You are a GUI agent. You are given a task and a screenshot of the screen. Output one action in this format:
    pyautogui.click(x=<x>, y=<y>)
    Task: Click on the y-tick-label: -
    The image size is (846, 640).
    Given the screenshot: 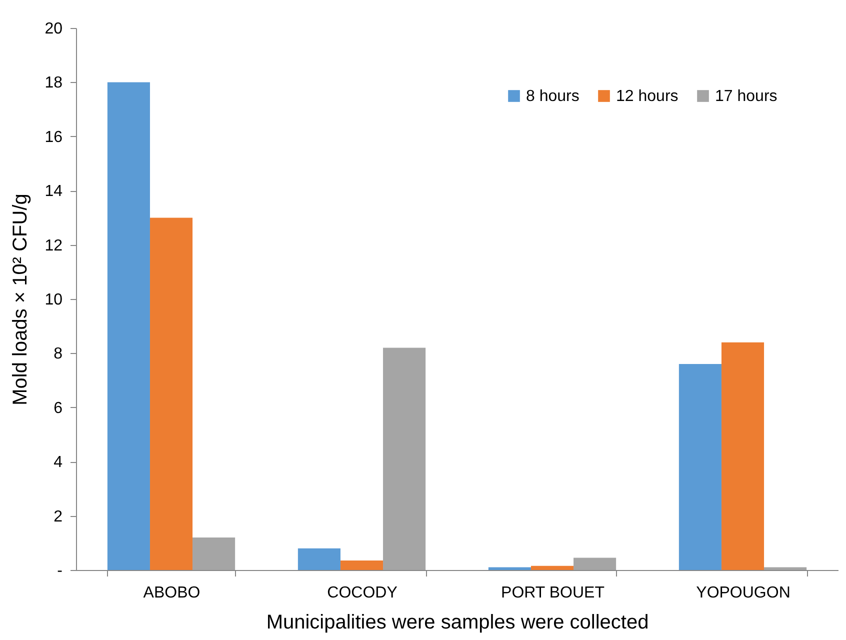 What is the action you would take?
    pyautogui.click(x=59, y=571)
    